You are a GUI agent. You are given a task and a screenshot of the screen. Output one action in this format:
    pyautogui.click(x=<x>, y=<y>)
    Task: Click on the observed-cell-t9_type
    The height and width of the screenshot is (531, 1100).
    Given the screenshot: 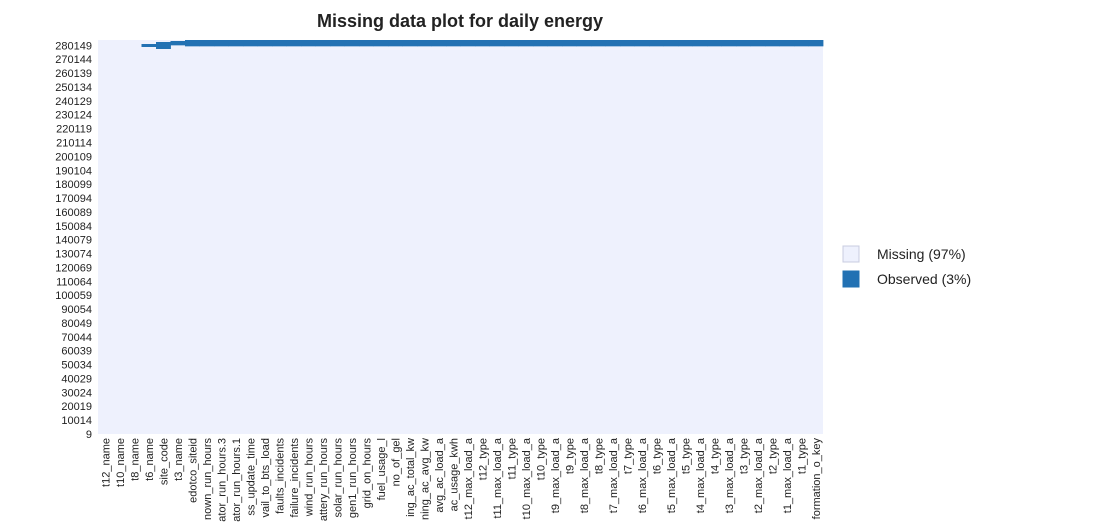 What is the action you would take?
    pyautogui.click(x=569, y=43)
    